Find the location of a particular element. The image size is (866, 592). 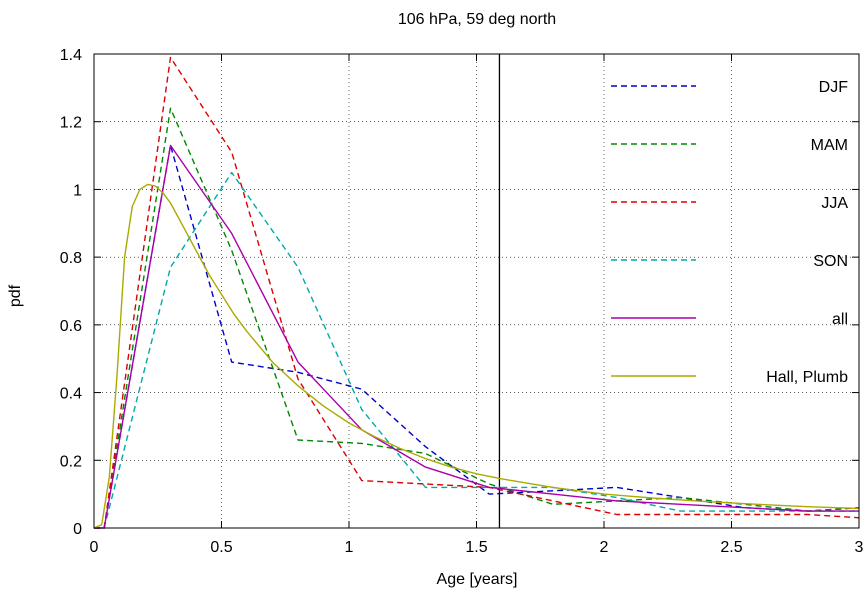

legend-label-son: SON is located at coordinates (830, 261).